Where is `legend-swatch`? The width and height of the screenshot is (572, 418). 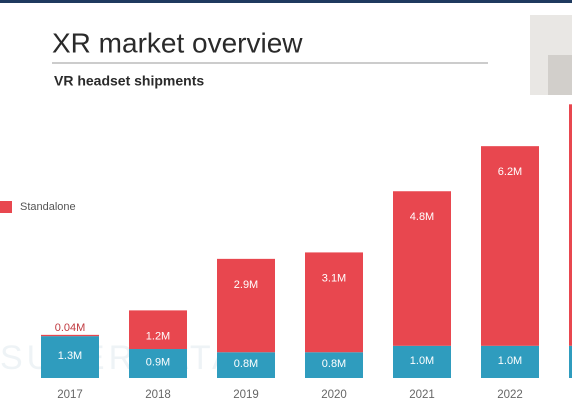 legend-swatch is located at coordinates (6, 207).